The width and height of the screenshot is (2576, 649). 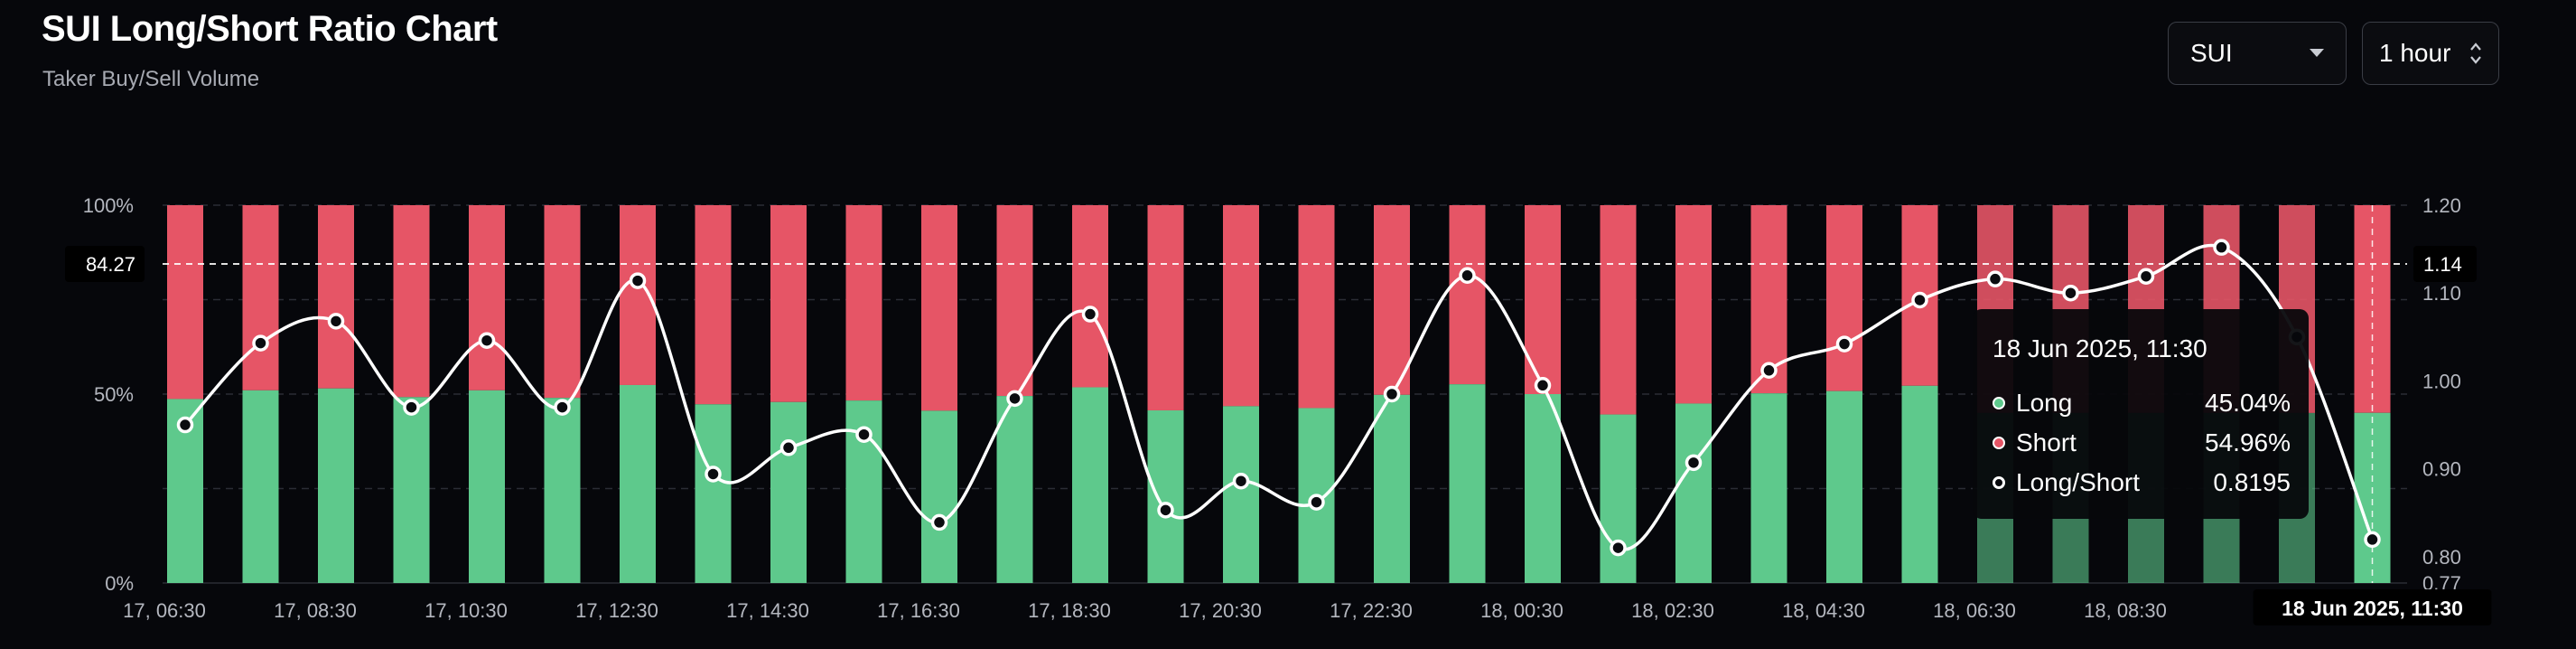 I want to click on long-dot-icon, so click(x=1999, y=403).